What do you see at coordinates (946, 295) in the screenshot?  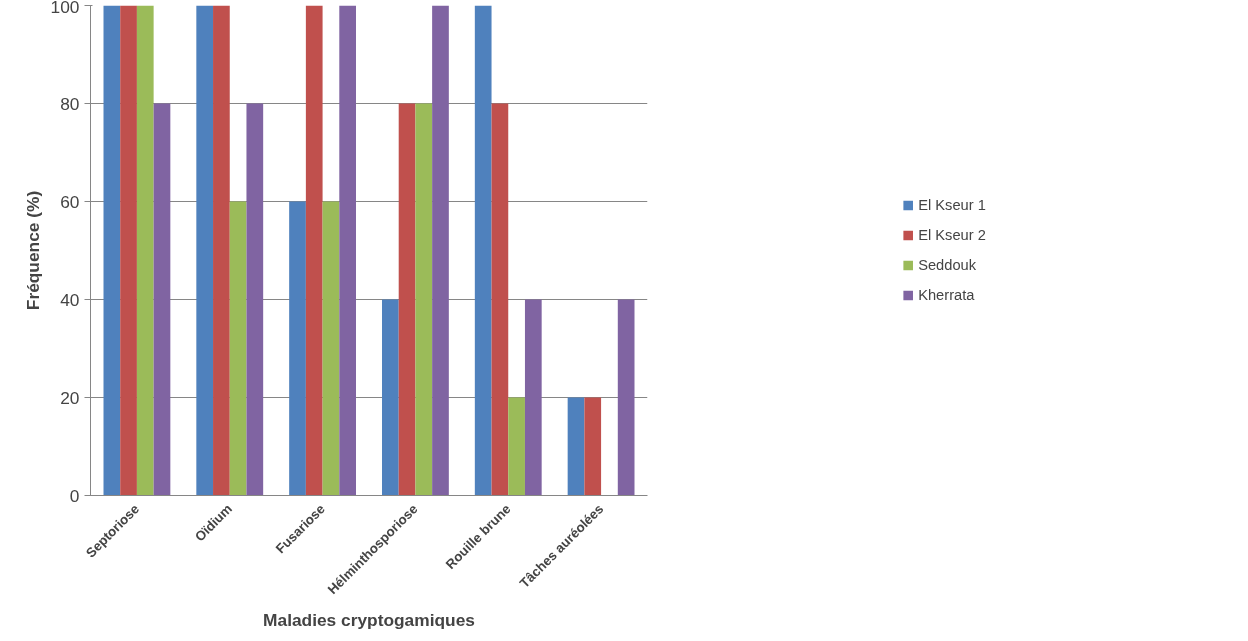 I see `legend-label: Kherrata` at bounding box center [946, 295].